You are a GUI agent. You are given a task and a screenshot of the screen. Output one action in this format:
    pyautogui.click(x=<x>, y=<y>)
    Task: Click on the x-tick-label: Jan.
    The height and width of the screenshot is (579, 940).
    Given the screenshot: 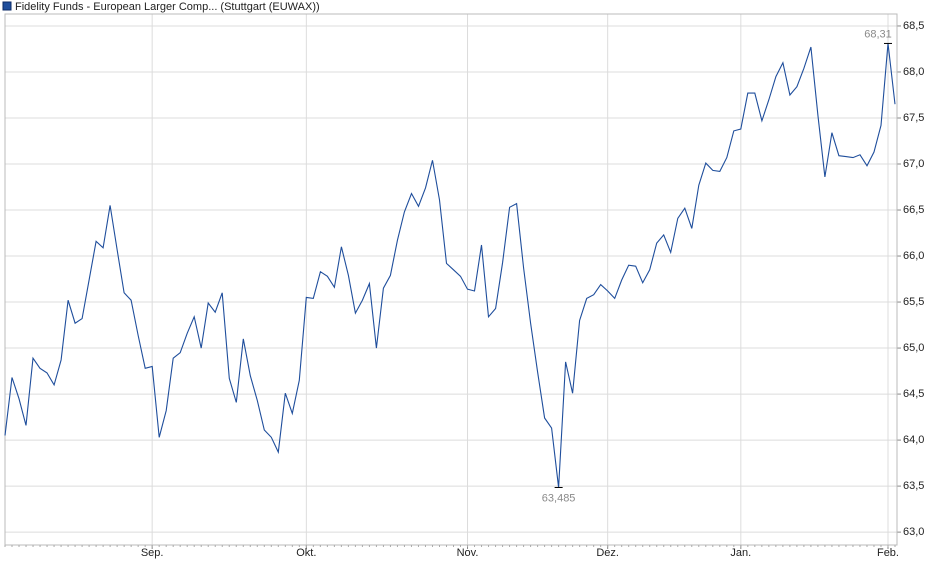 What is the action you would take?
    pyautogui.click(x=740, y=553)
    